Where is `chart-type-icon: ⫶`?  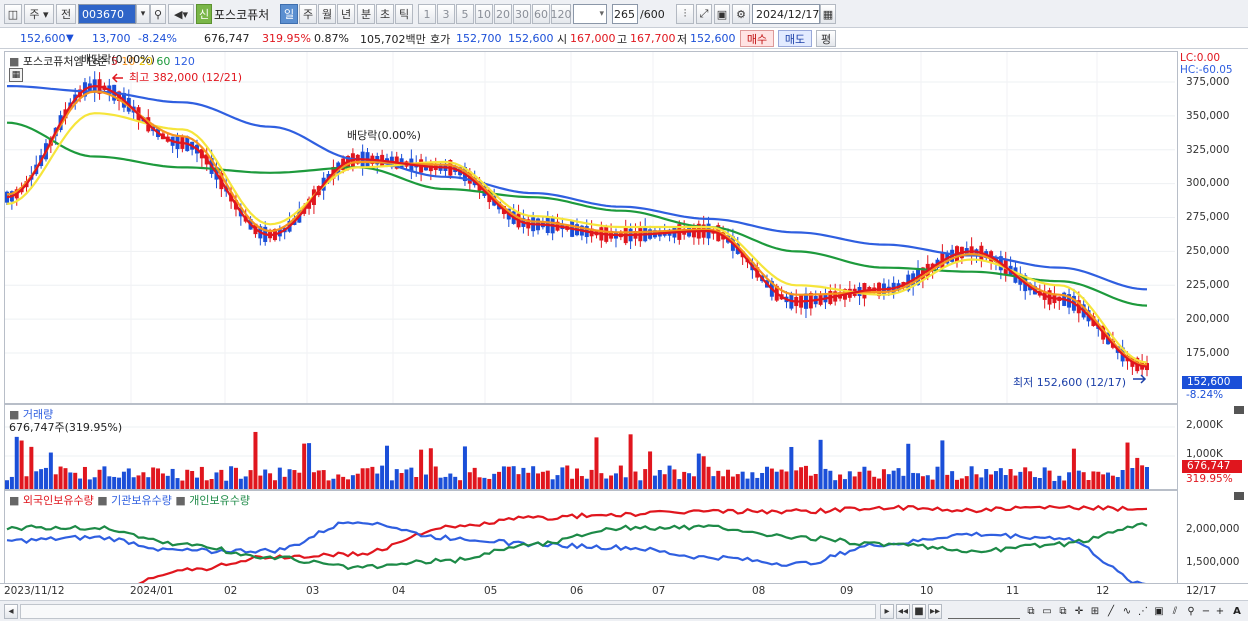 chart-type-icon: ⫶ is located at coordinates (685, 14).